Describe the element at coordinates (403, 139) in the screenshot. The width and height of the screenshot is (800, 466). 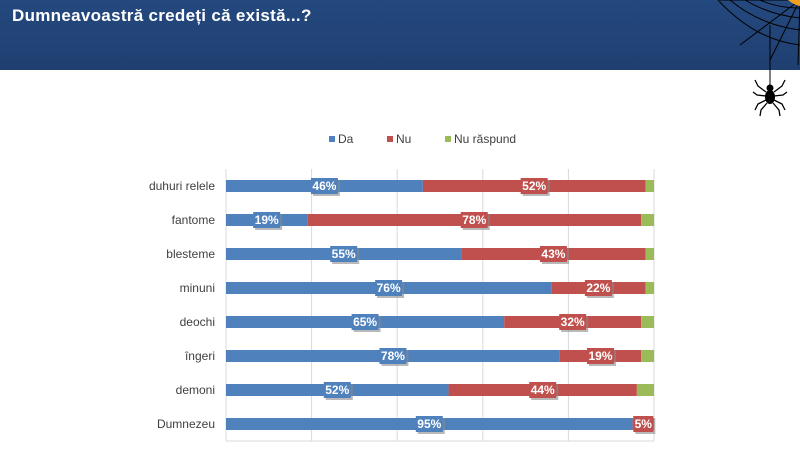
I see `legend-label-1: Nu` at that location.